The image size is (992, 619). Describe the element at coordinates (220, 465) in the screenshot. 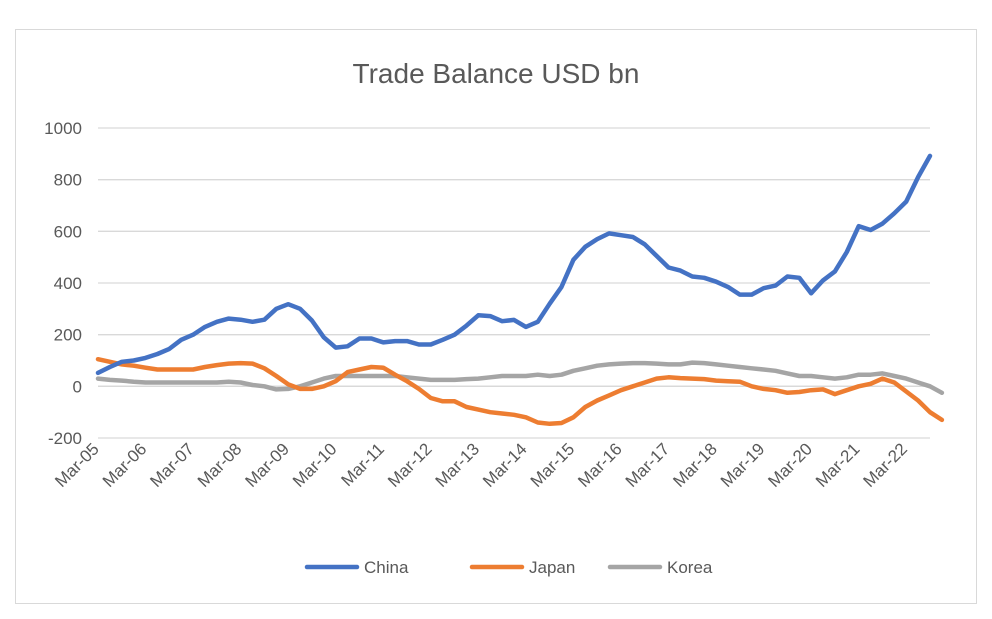

I see `x-tick-label: Mar-08` at that location.